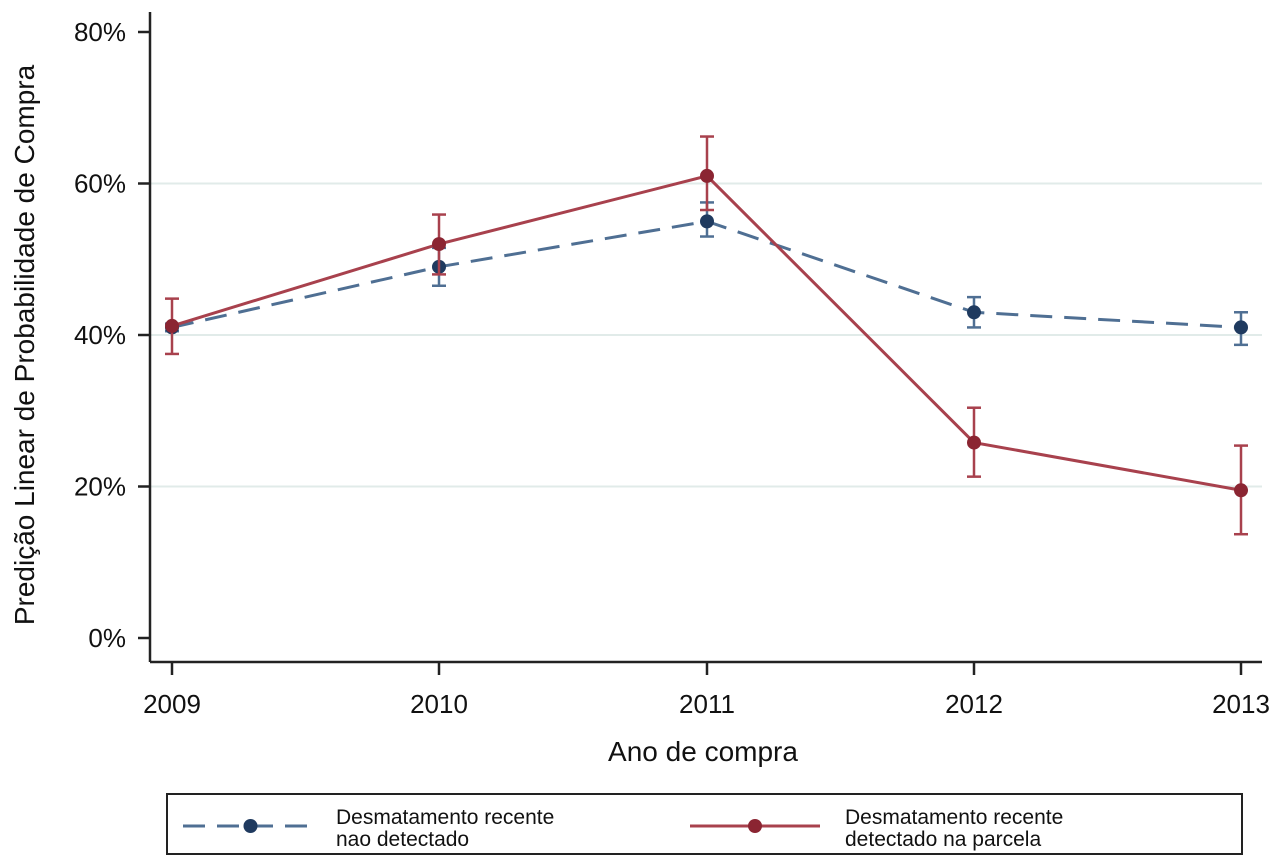  What do you see at coordinates (704, 824) in the screenshot?
I see `legend-box` at bounding box center [704, 824].